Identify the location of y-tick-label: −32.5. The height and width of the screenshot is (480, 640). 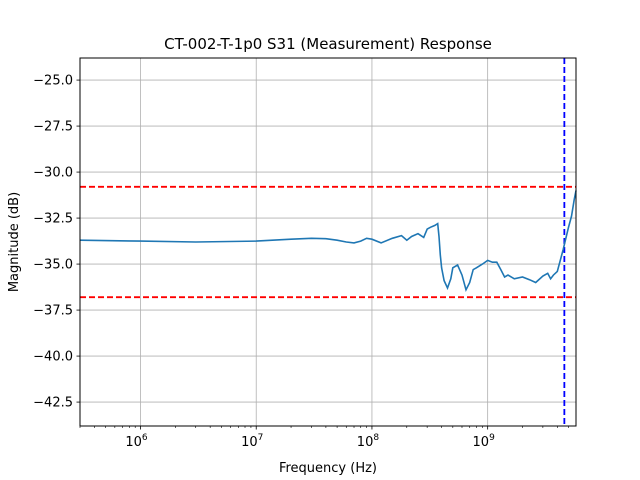
(53, 219).